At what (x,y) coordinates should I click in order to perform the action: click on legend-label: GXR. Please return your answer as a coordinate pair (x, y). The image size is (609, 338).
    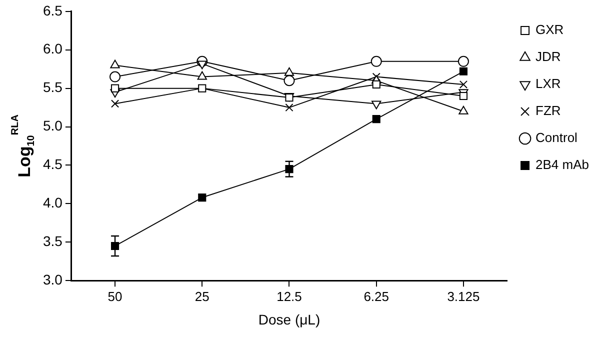
    Looking at the image, I should click on (550, 30).